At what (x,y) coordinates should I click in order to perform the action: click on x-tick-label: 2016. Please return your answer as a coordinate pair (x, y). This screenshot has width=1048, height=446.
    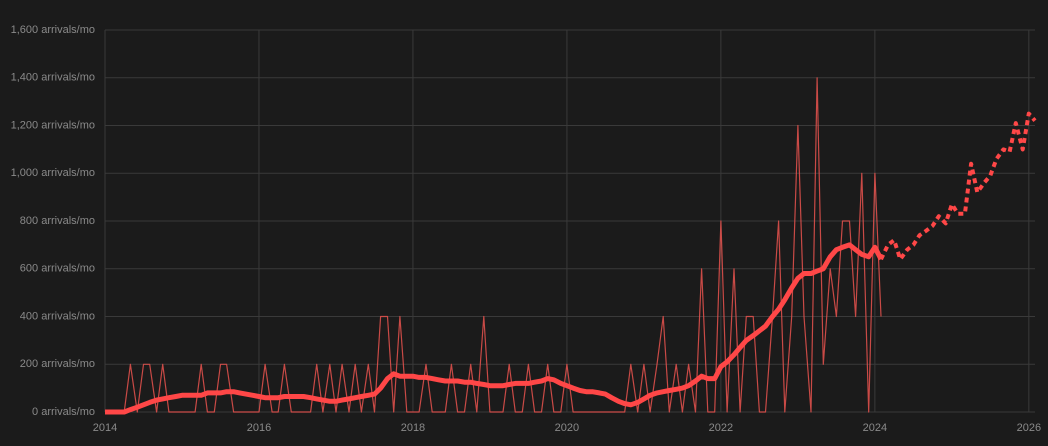
    Looking at the image, I should click on (259, 428).